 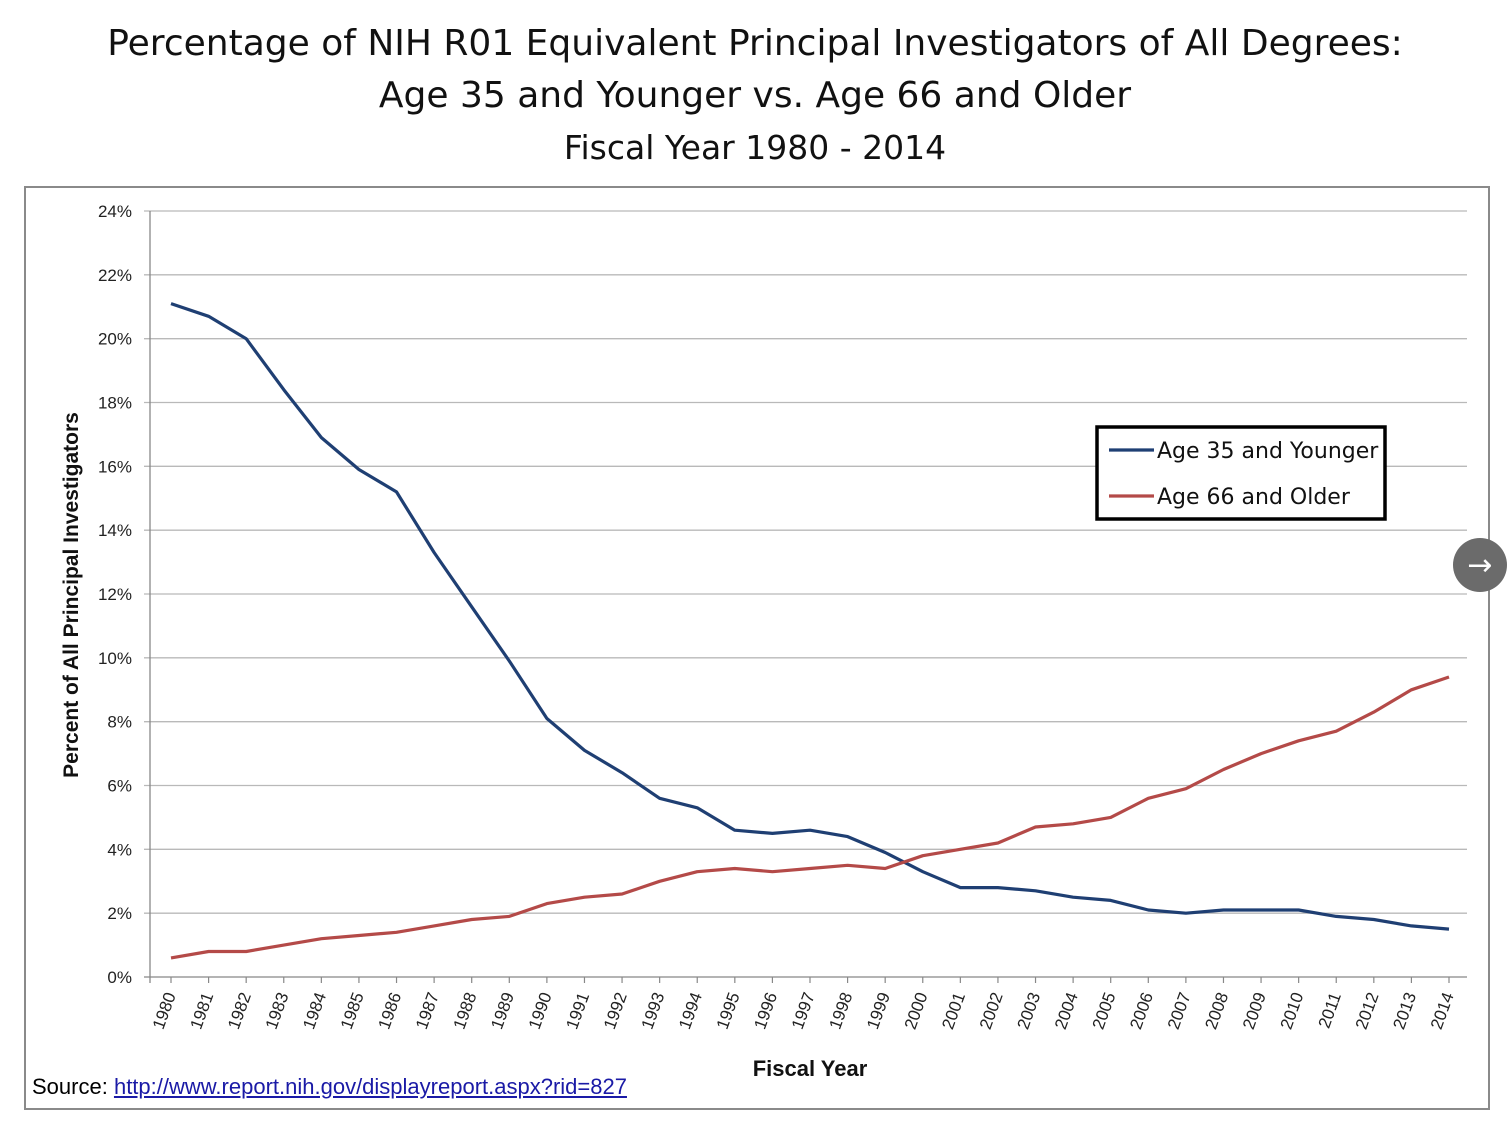 I want to click on x-tick-label: 2011, so click(x=1330, y=1010).